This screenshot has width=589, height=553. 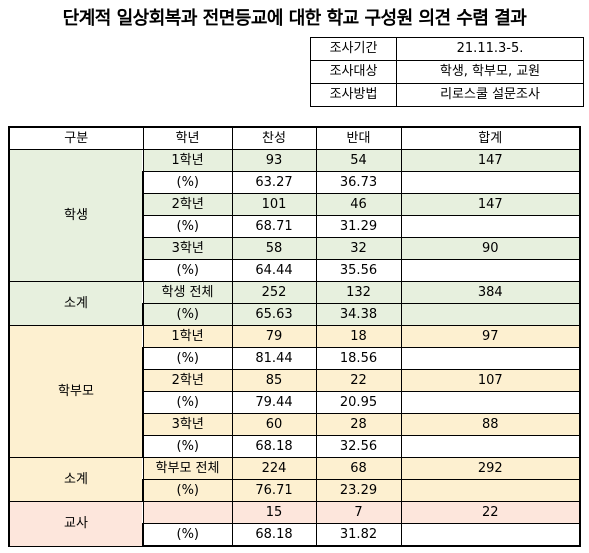 What do you see at coordinates (358, 535) in the screenshot?
I see `no-cell: 31.82` at bounding box center [358, 535].